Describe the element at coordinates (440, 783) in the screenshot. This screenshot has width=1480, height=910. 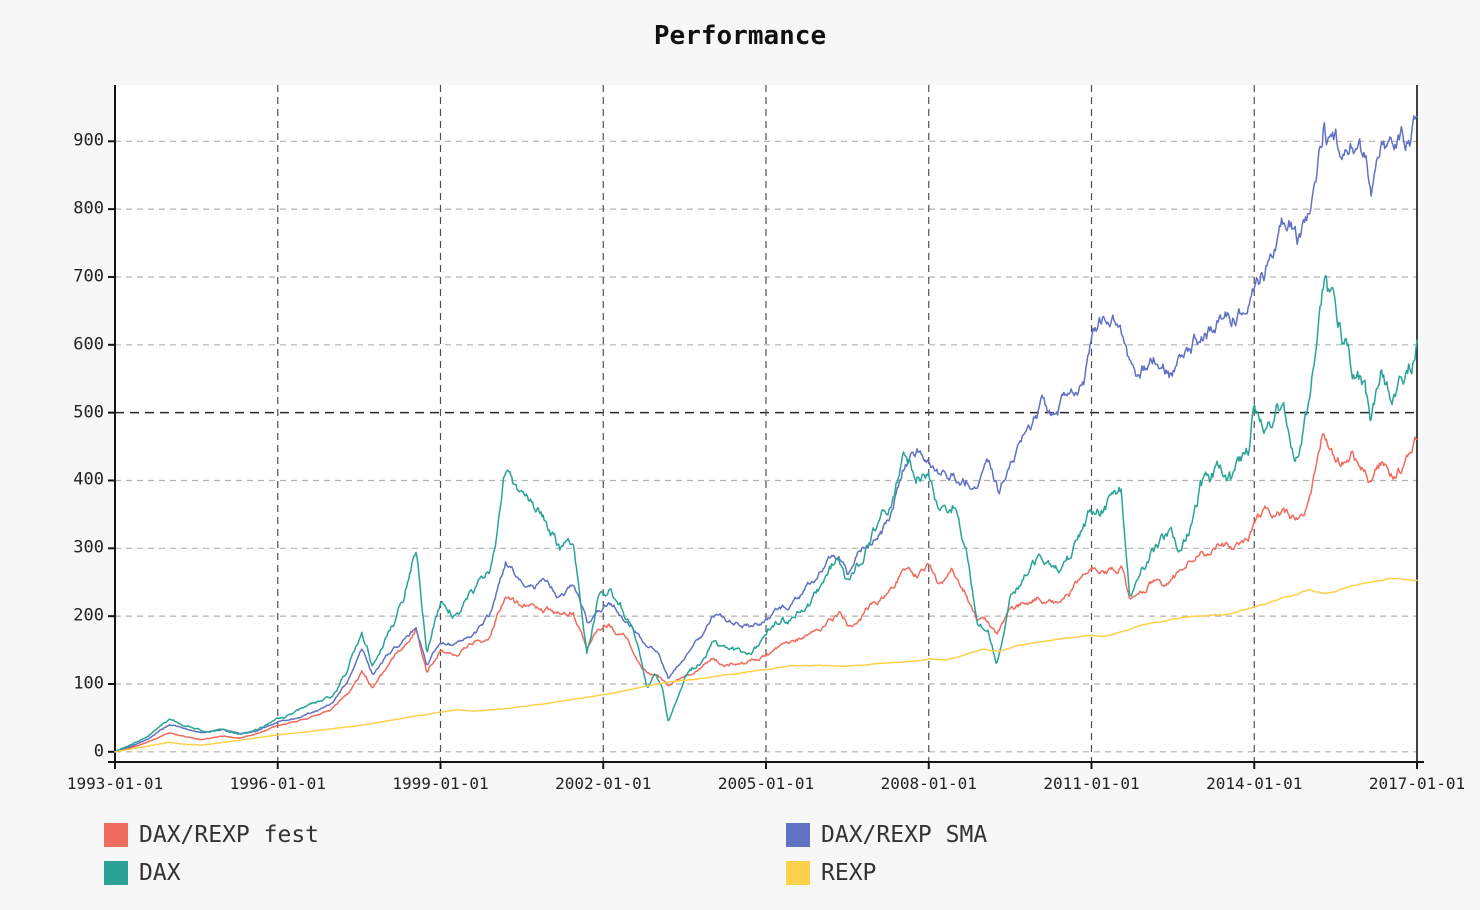
I see `x-tick-label: 1999-01-01` at that location.